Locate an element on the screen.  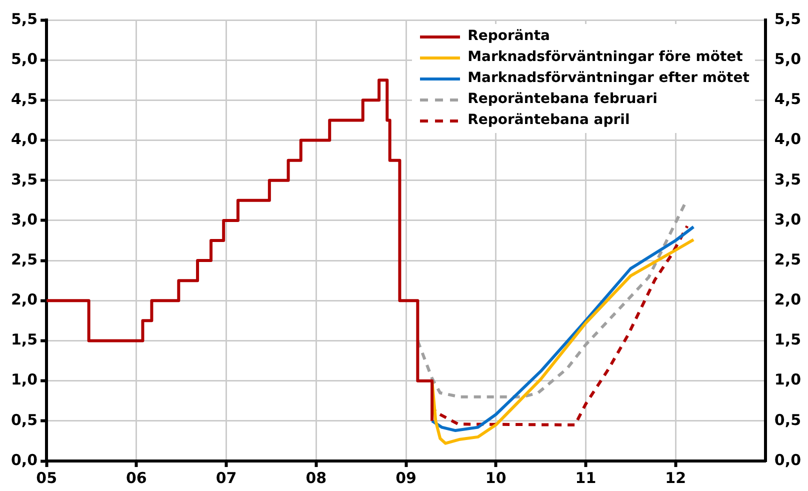
x-tick-label: 12 is located at coordinates (675, 477).